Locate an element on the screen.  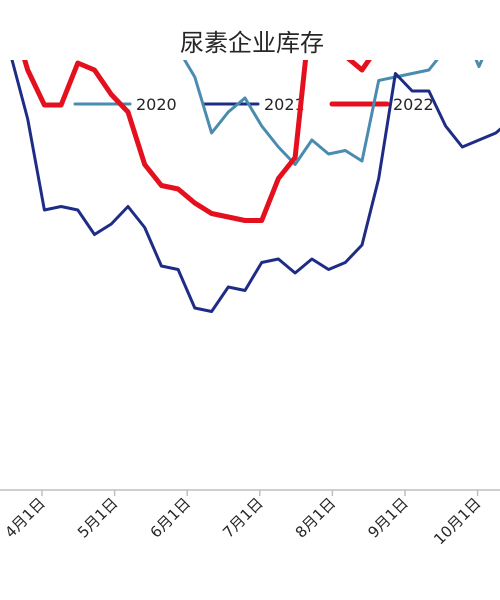
legend-label-2021: 2021 is located at coordinates (284, 104).